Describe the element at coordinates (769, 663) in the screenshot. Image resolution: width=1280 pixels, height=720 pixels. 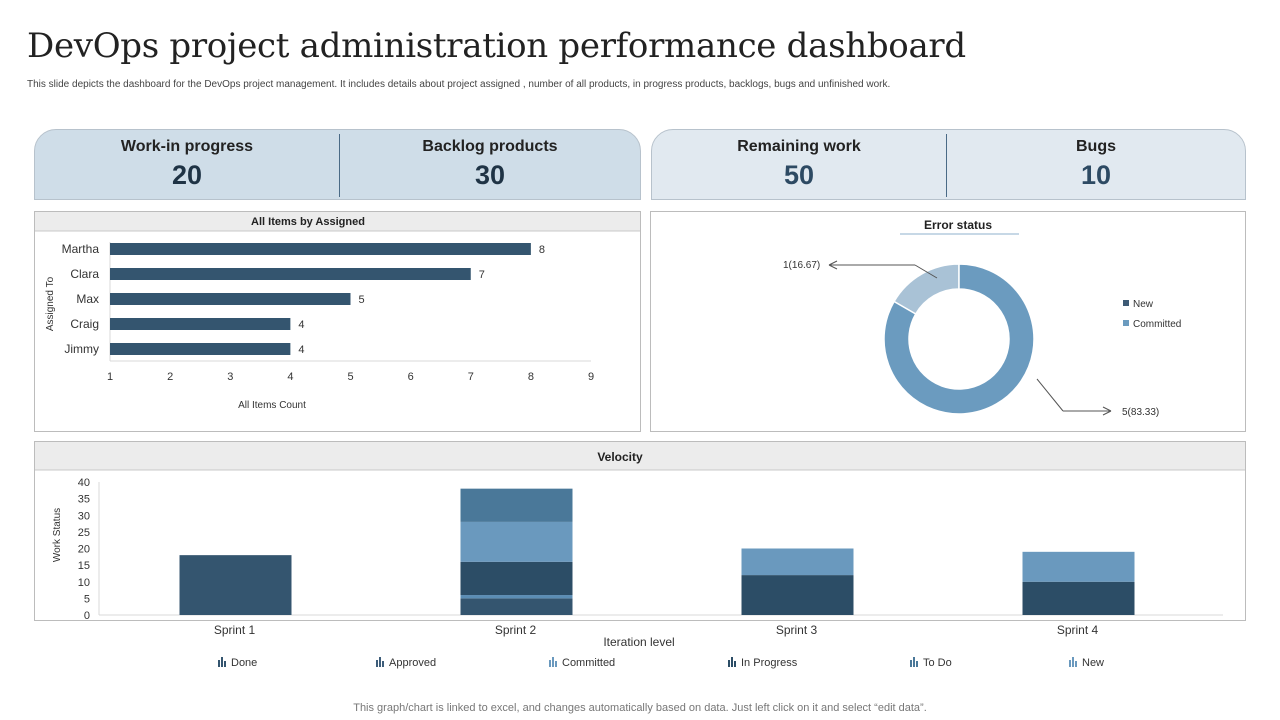
I see `legend-in-progress-label: In Progress` at that location.